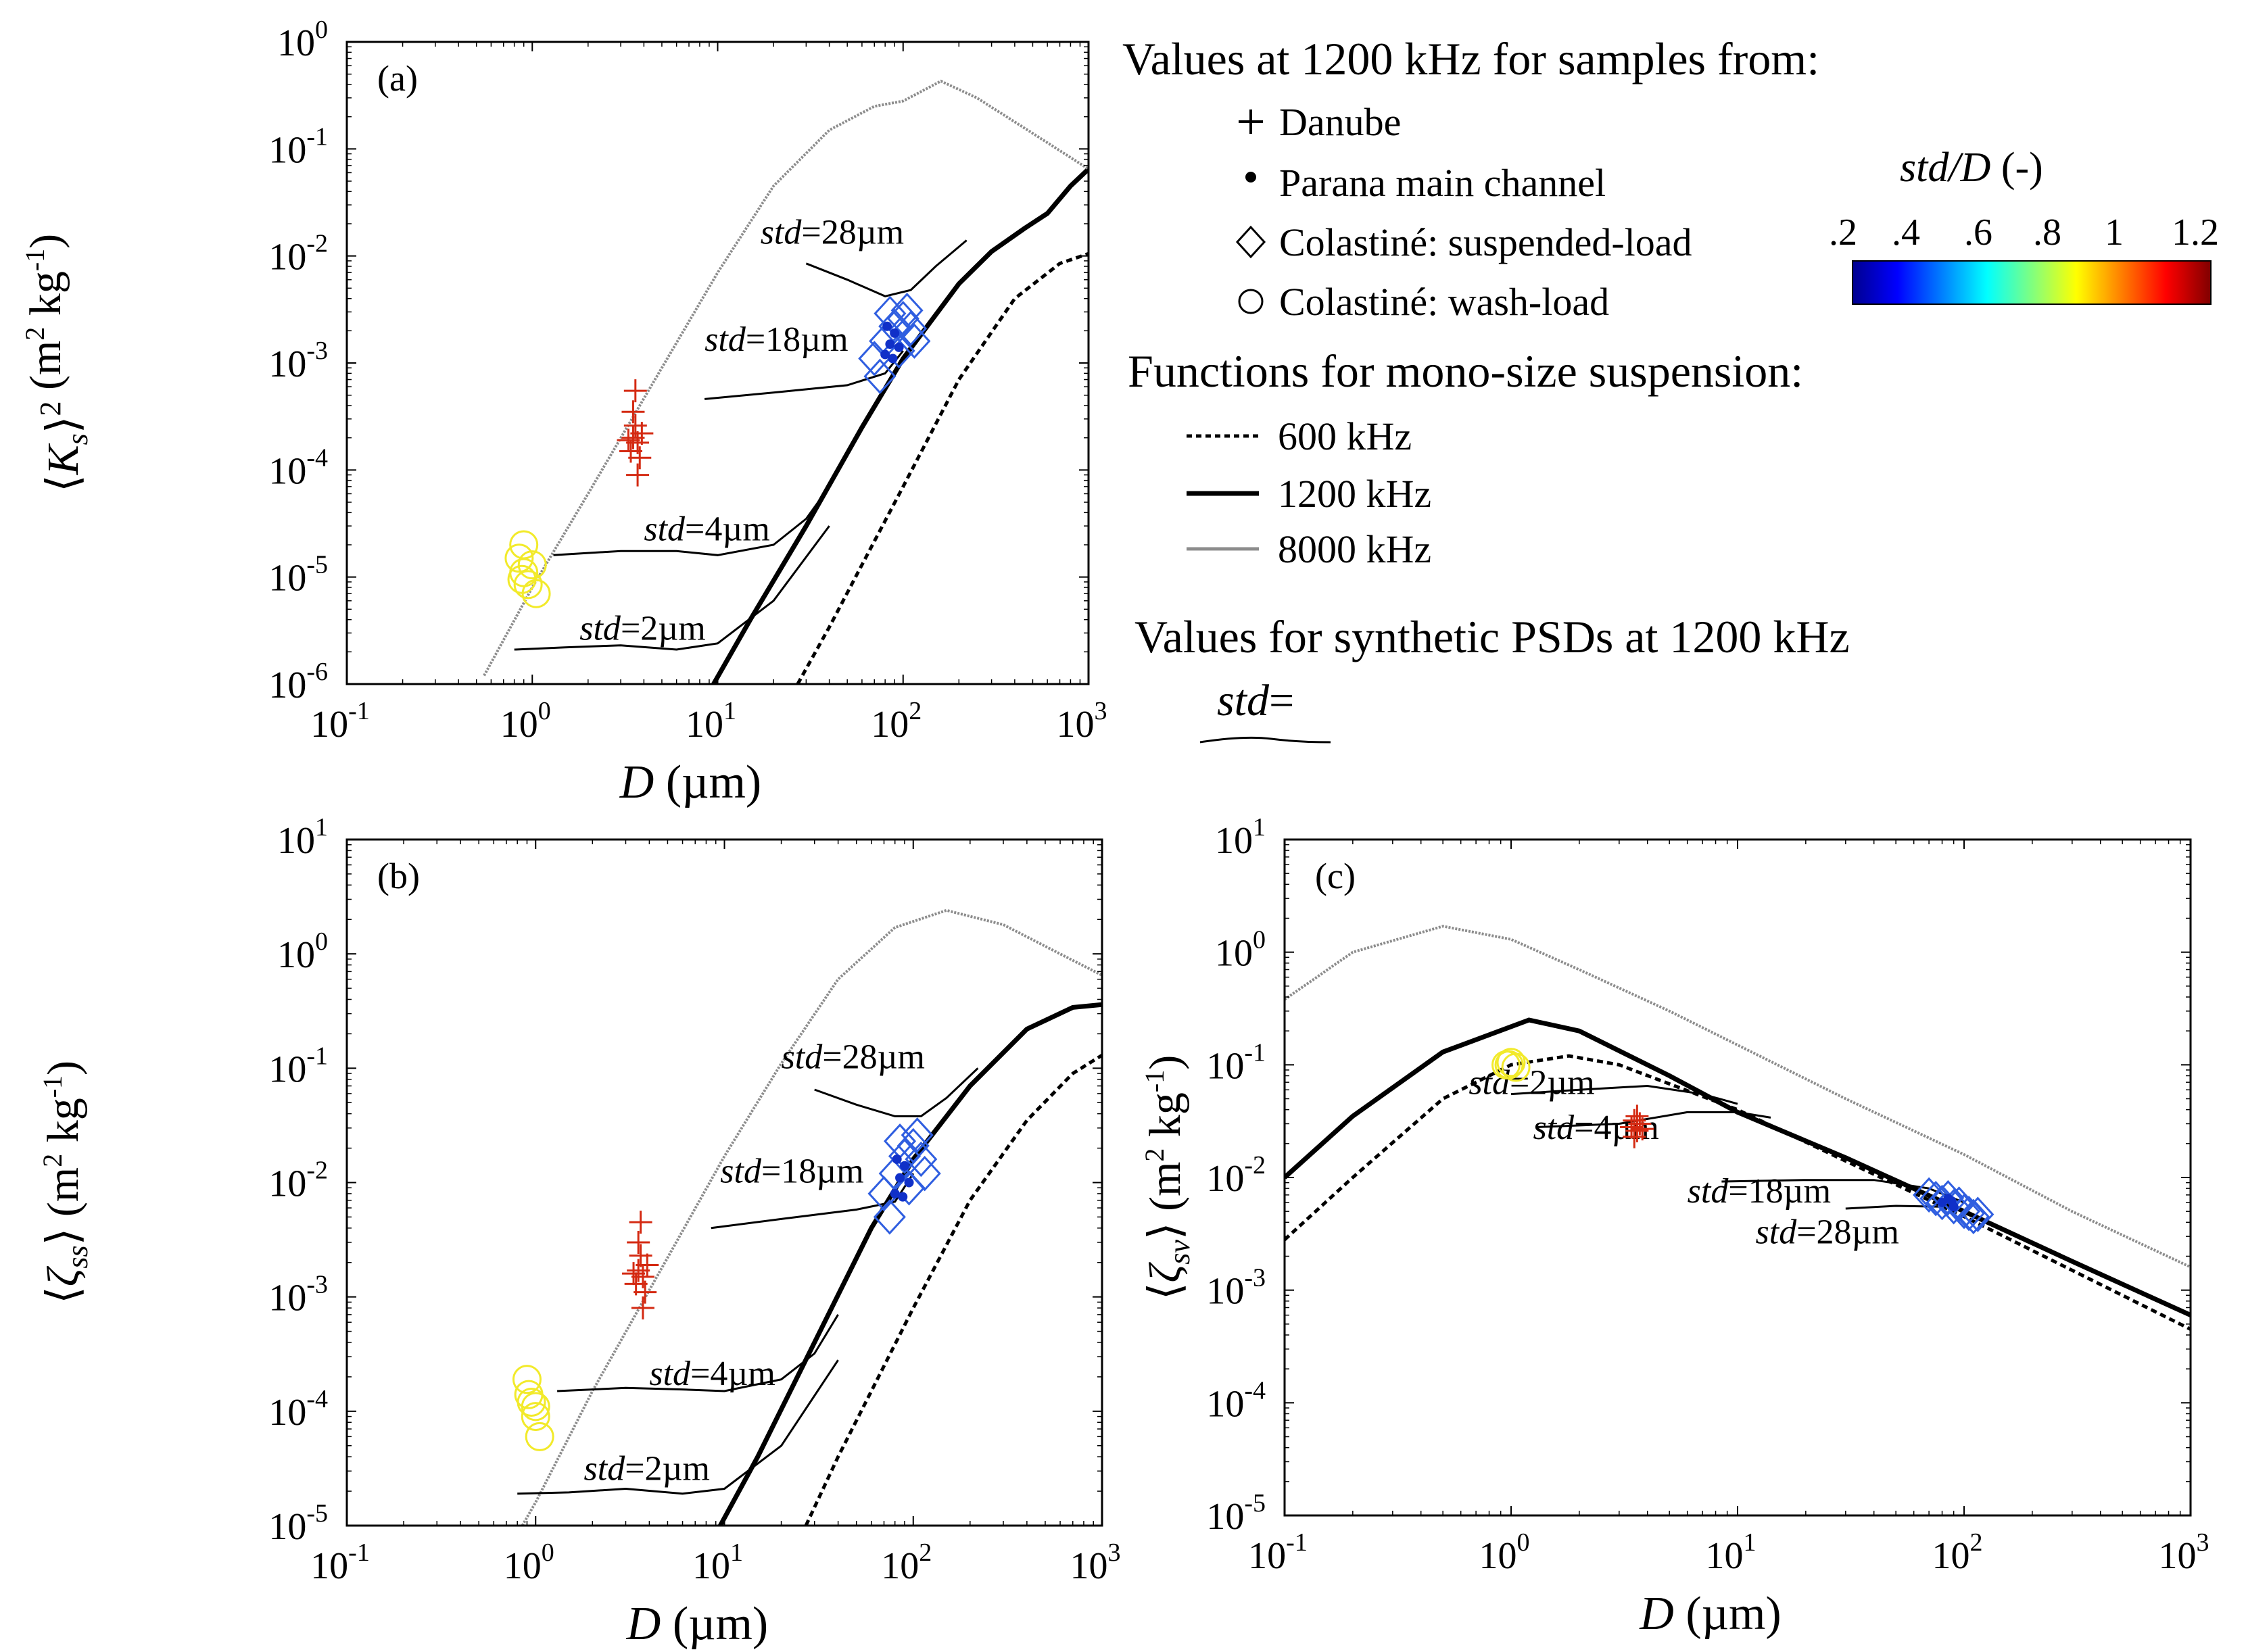 The height and width of the screenshot is (1652, 2246). What do you see at coordinates (1485, 242) in the screenshot?
I see `legend-label-suspended-load: Colastiné: suspended-load` at bounding box center [1485, 242].